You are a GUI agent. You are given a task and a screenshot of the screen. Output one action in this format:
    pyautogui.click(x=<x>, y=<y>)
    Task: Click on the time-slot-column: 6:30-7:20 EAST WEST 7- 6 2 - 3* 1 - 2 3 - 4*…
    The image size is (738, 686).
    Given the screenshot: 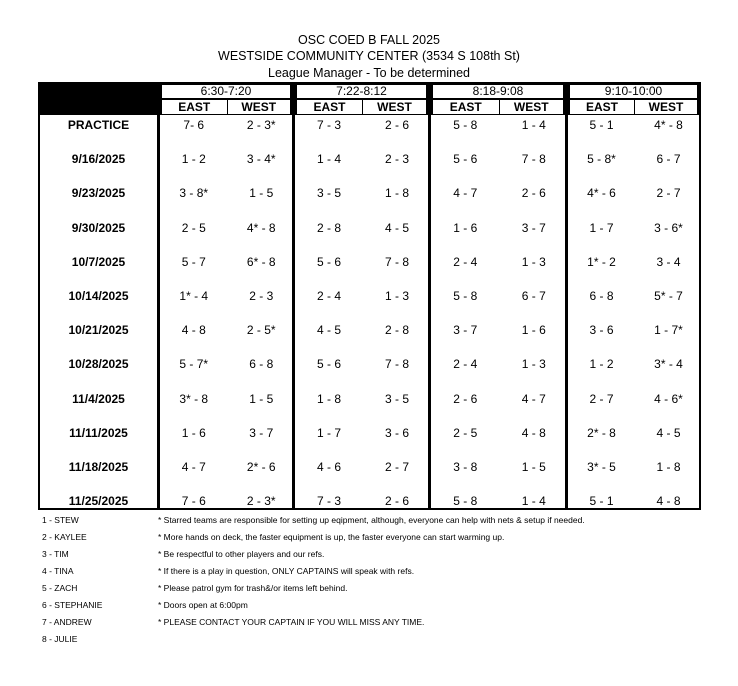 What is the action you would take?
    pyautogui.click(x=224, y=296)
    